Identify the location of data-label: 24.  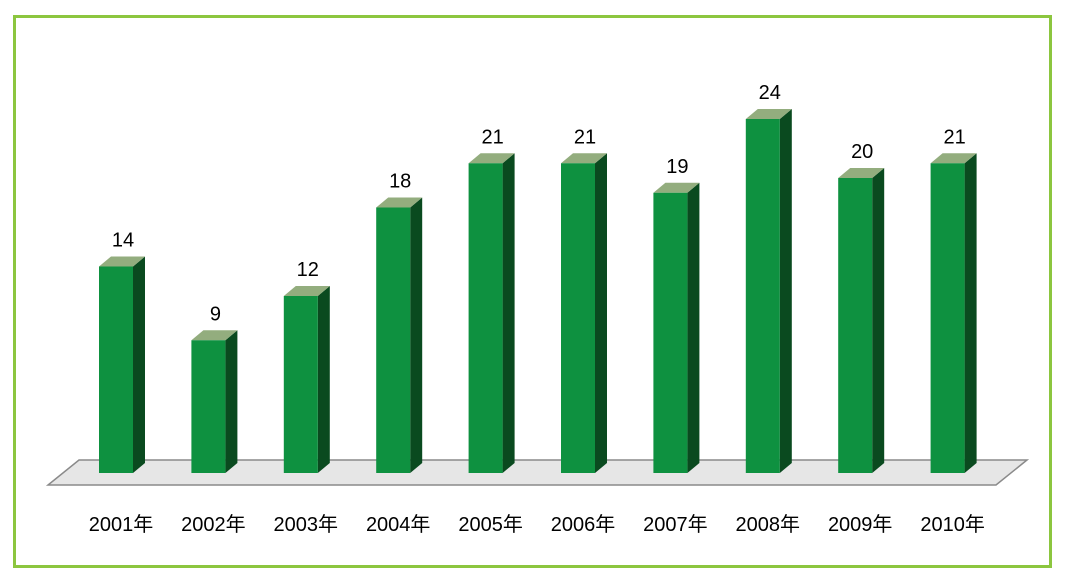
(770, 93).